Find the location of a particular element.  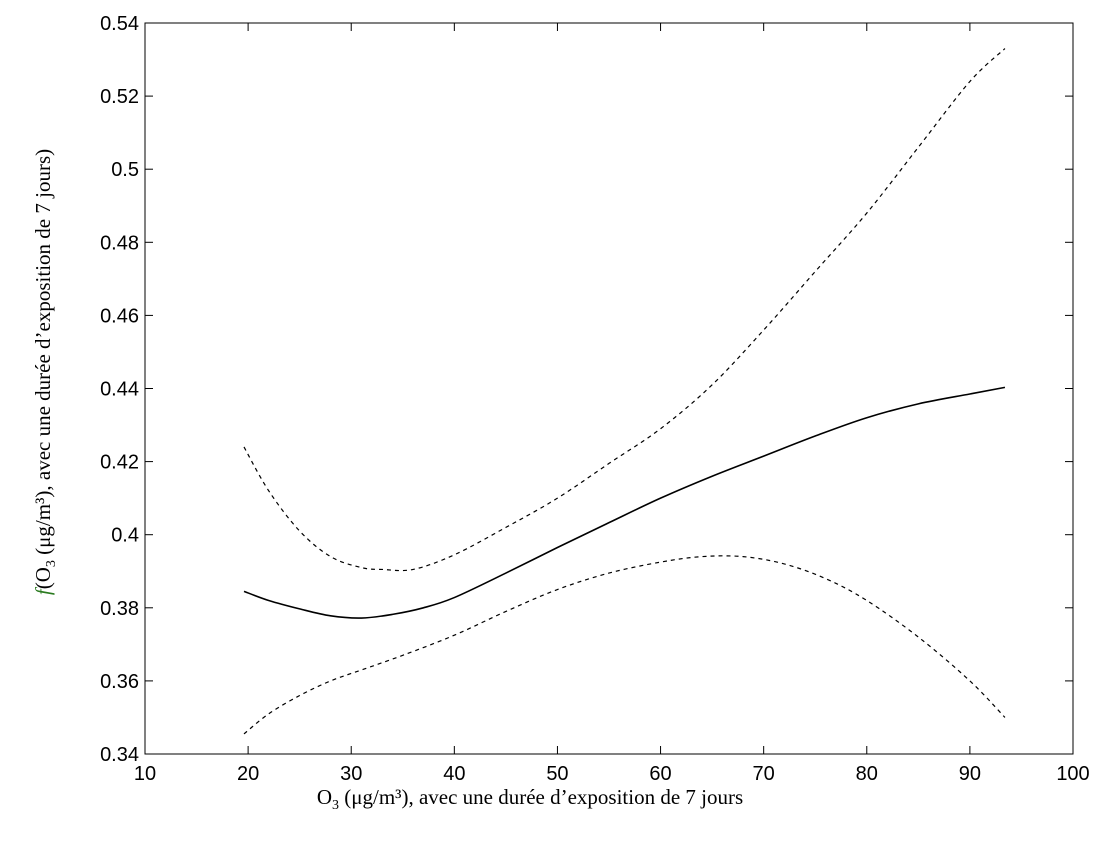

x-tick-label: 40 is located at coordinates (454, 774).